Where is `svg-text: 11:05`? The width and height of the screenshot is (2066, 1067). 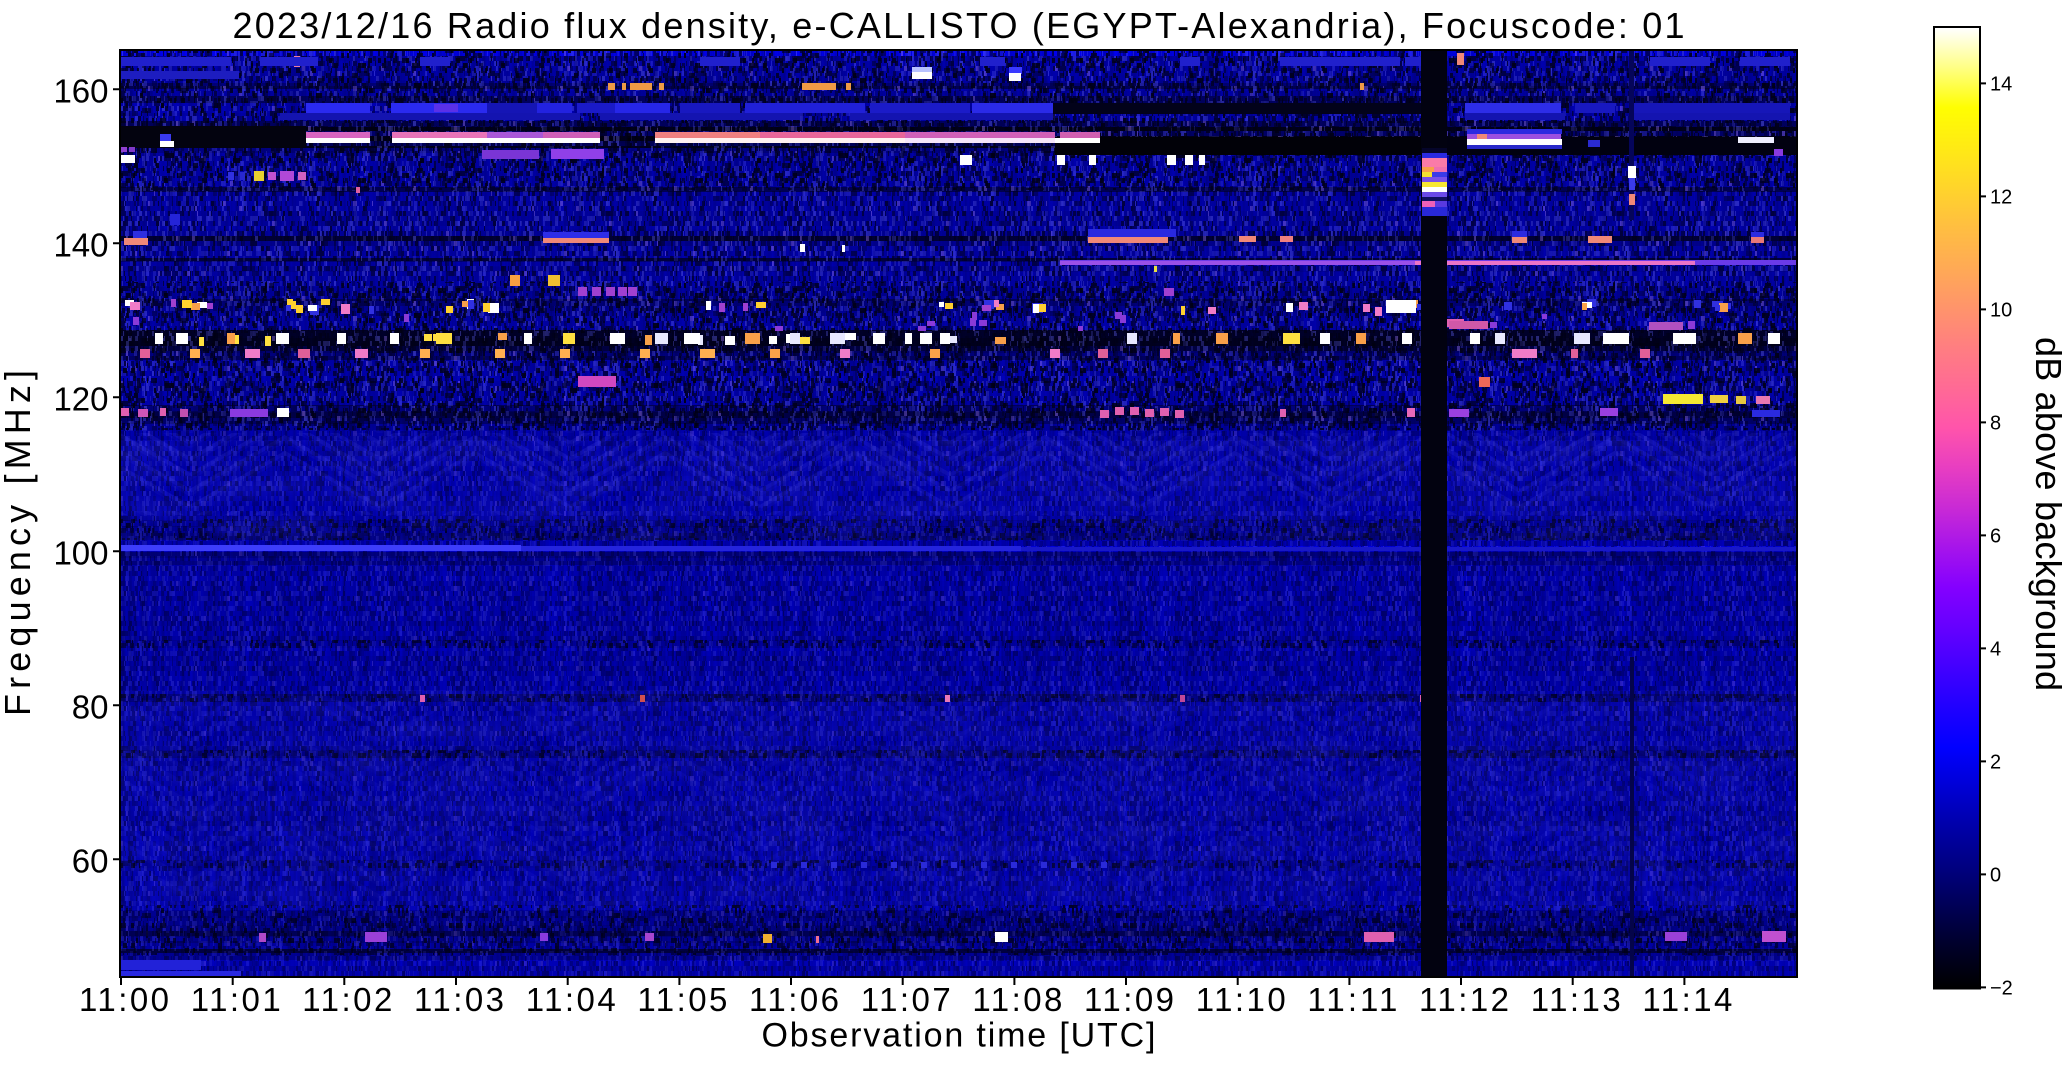
svg-text: 11:05 is located at coordinates (682, 999).